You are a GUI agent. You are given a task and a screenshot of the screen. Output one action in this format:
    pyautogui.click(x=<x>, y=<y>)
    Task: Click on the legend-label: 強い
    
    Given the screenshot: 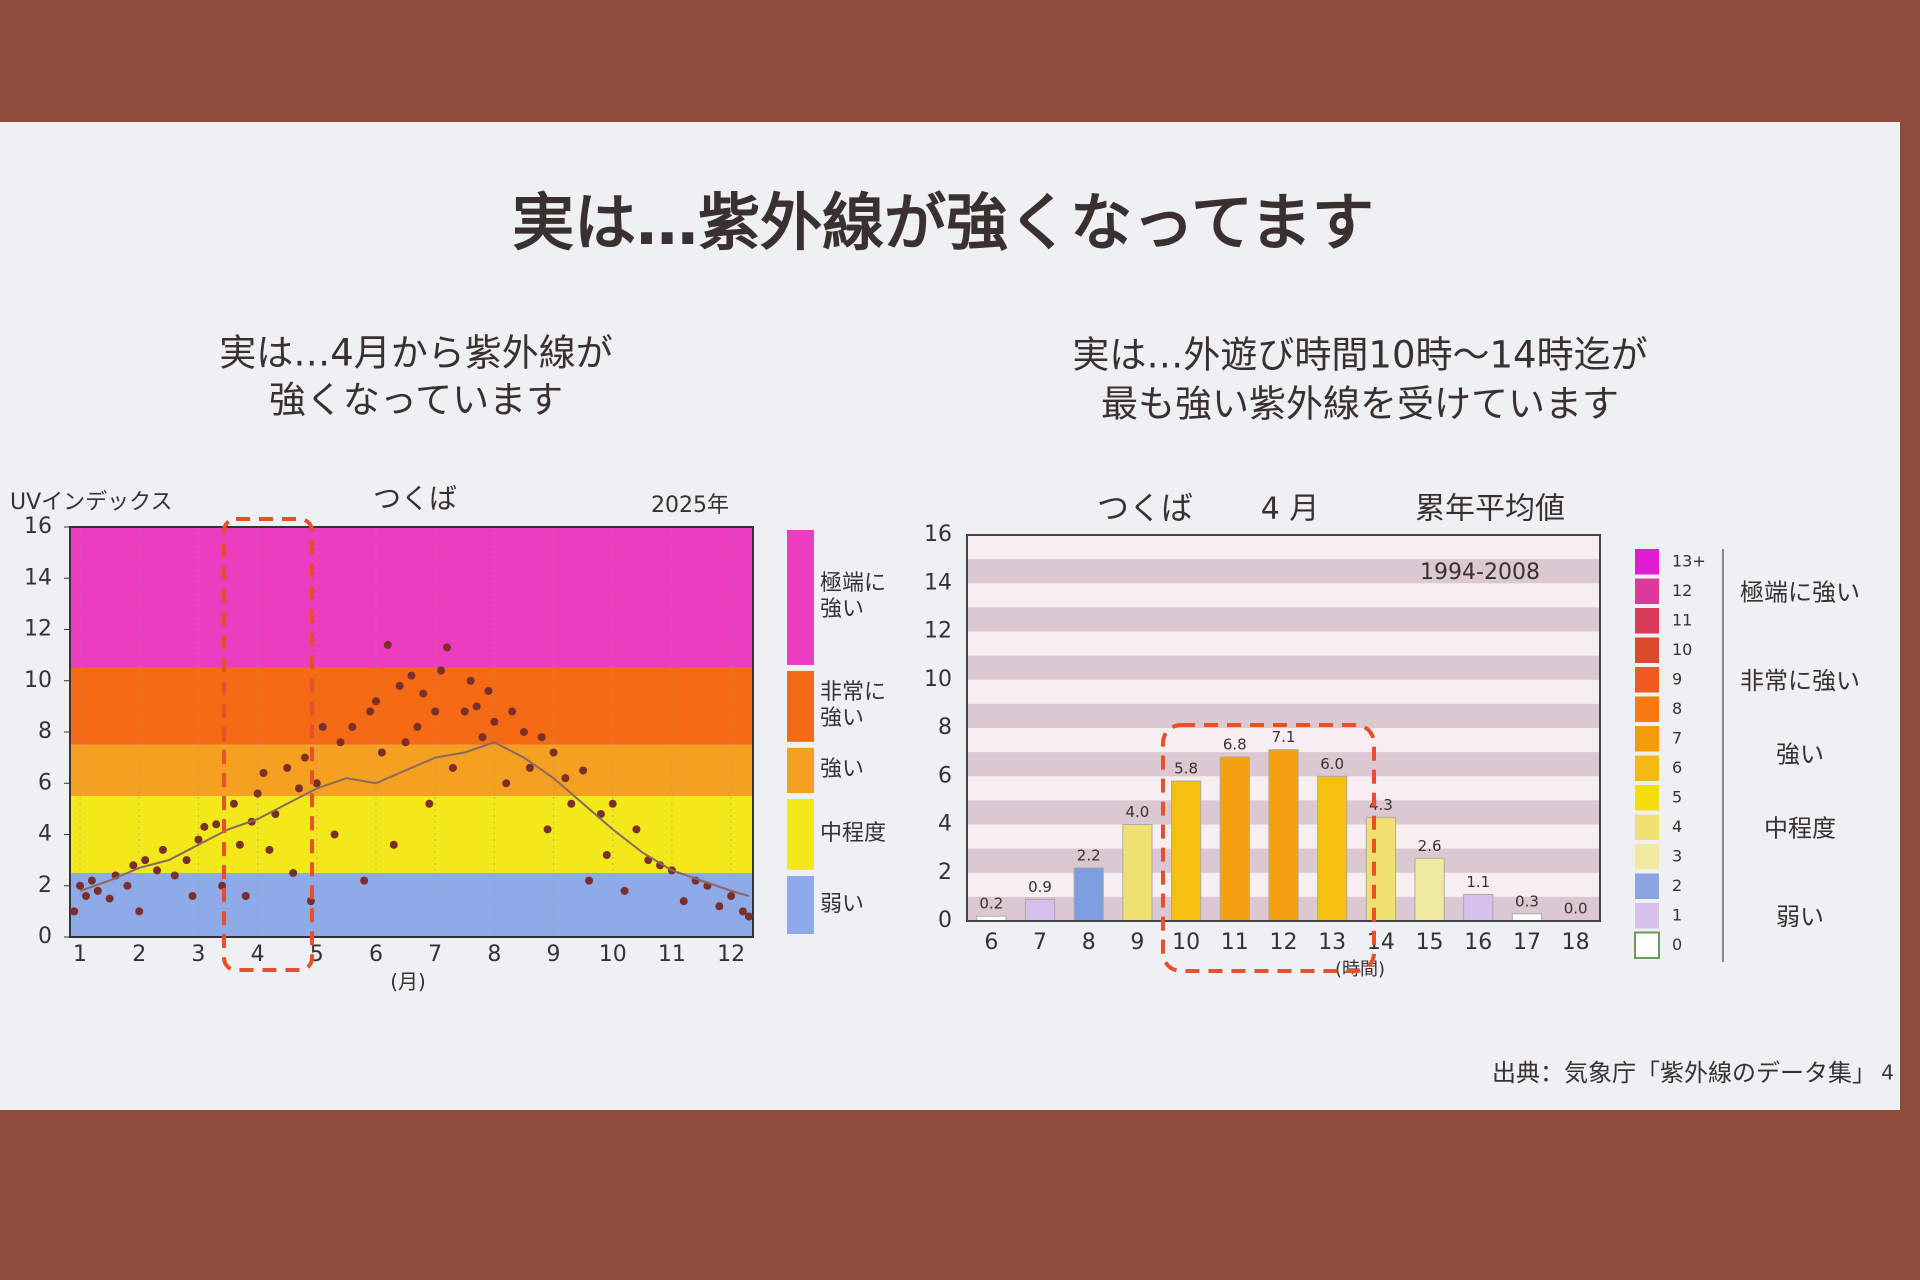 What is the action you would take?
    pyautogui.click(x=842, y=770)
    